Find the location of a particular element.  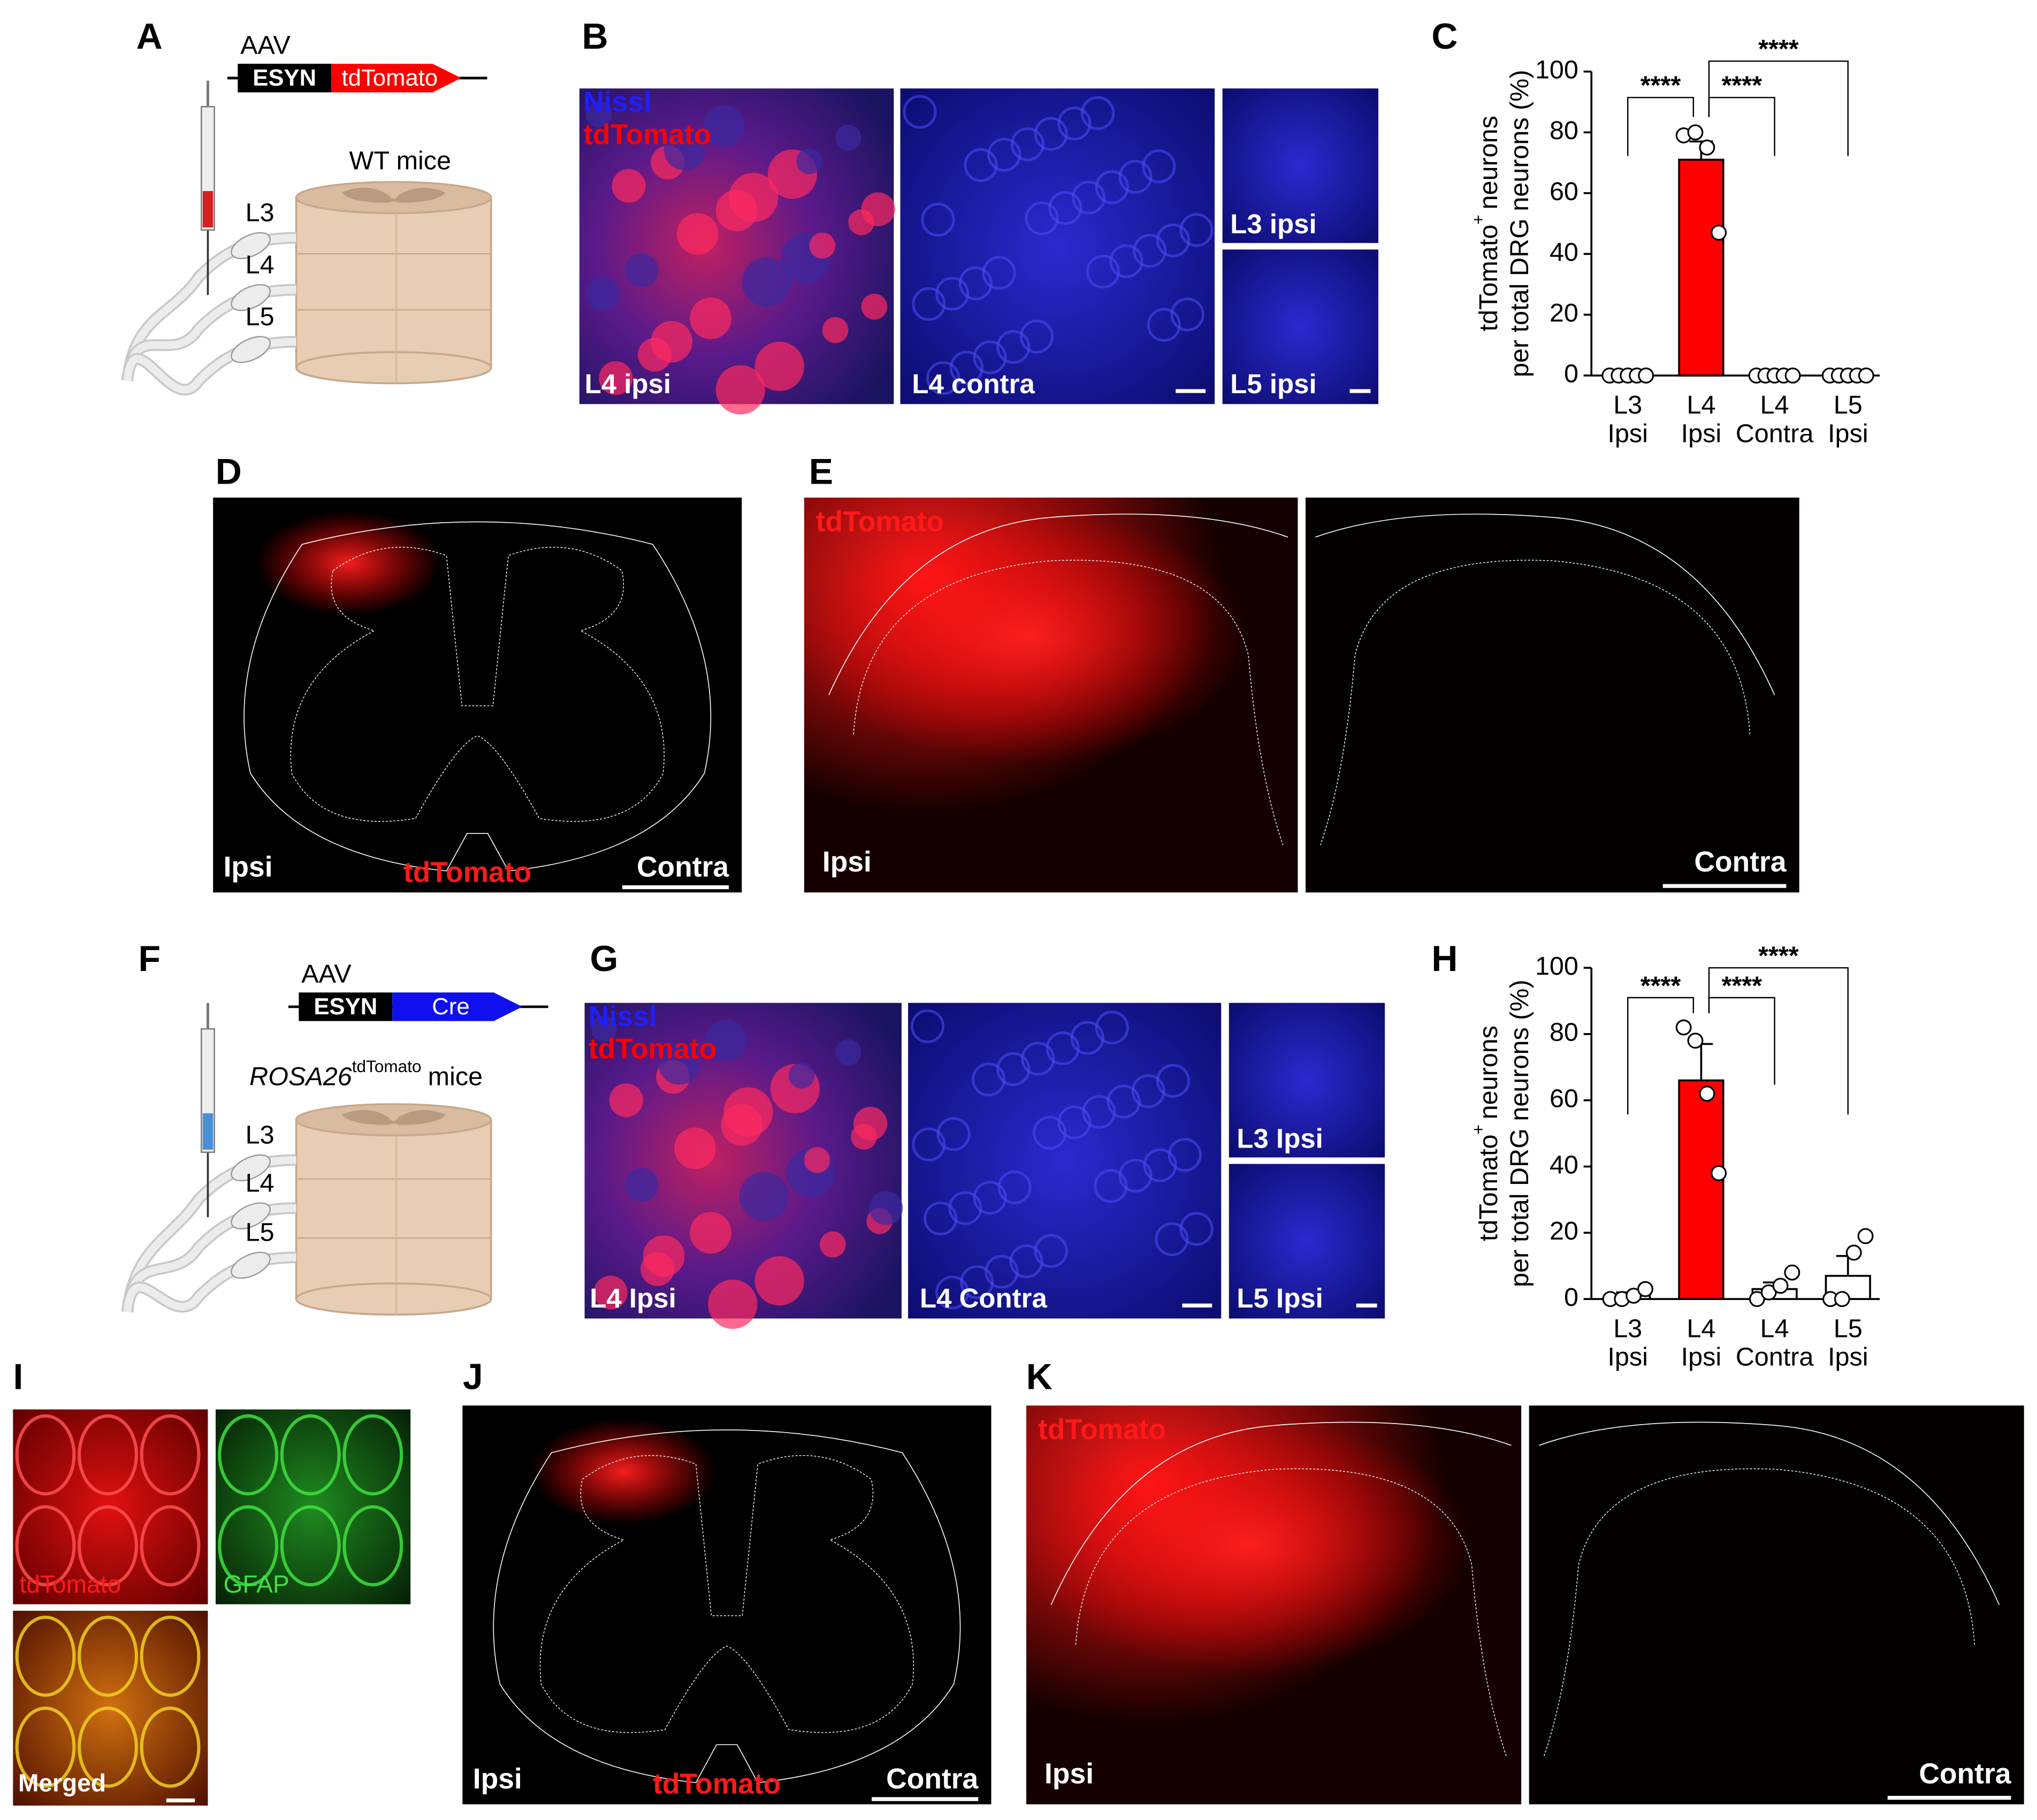

cord-top is located at coordinates (393, 1120).